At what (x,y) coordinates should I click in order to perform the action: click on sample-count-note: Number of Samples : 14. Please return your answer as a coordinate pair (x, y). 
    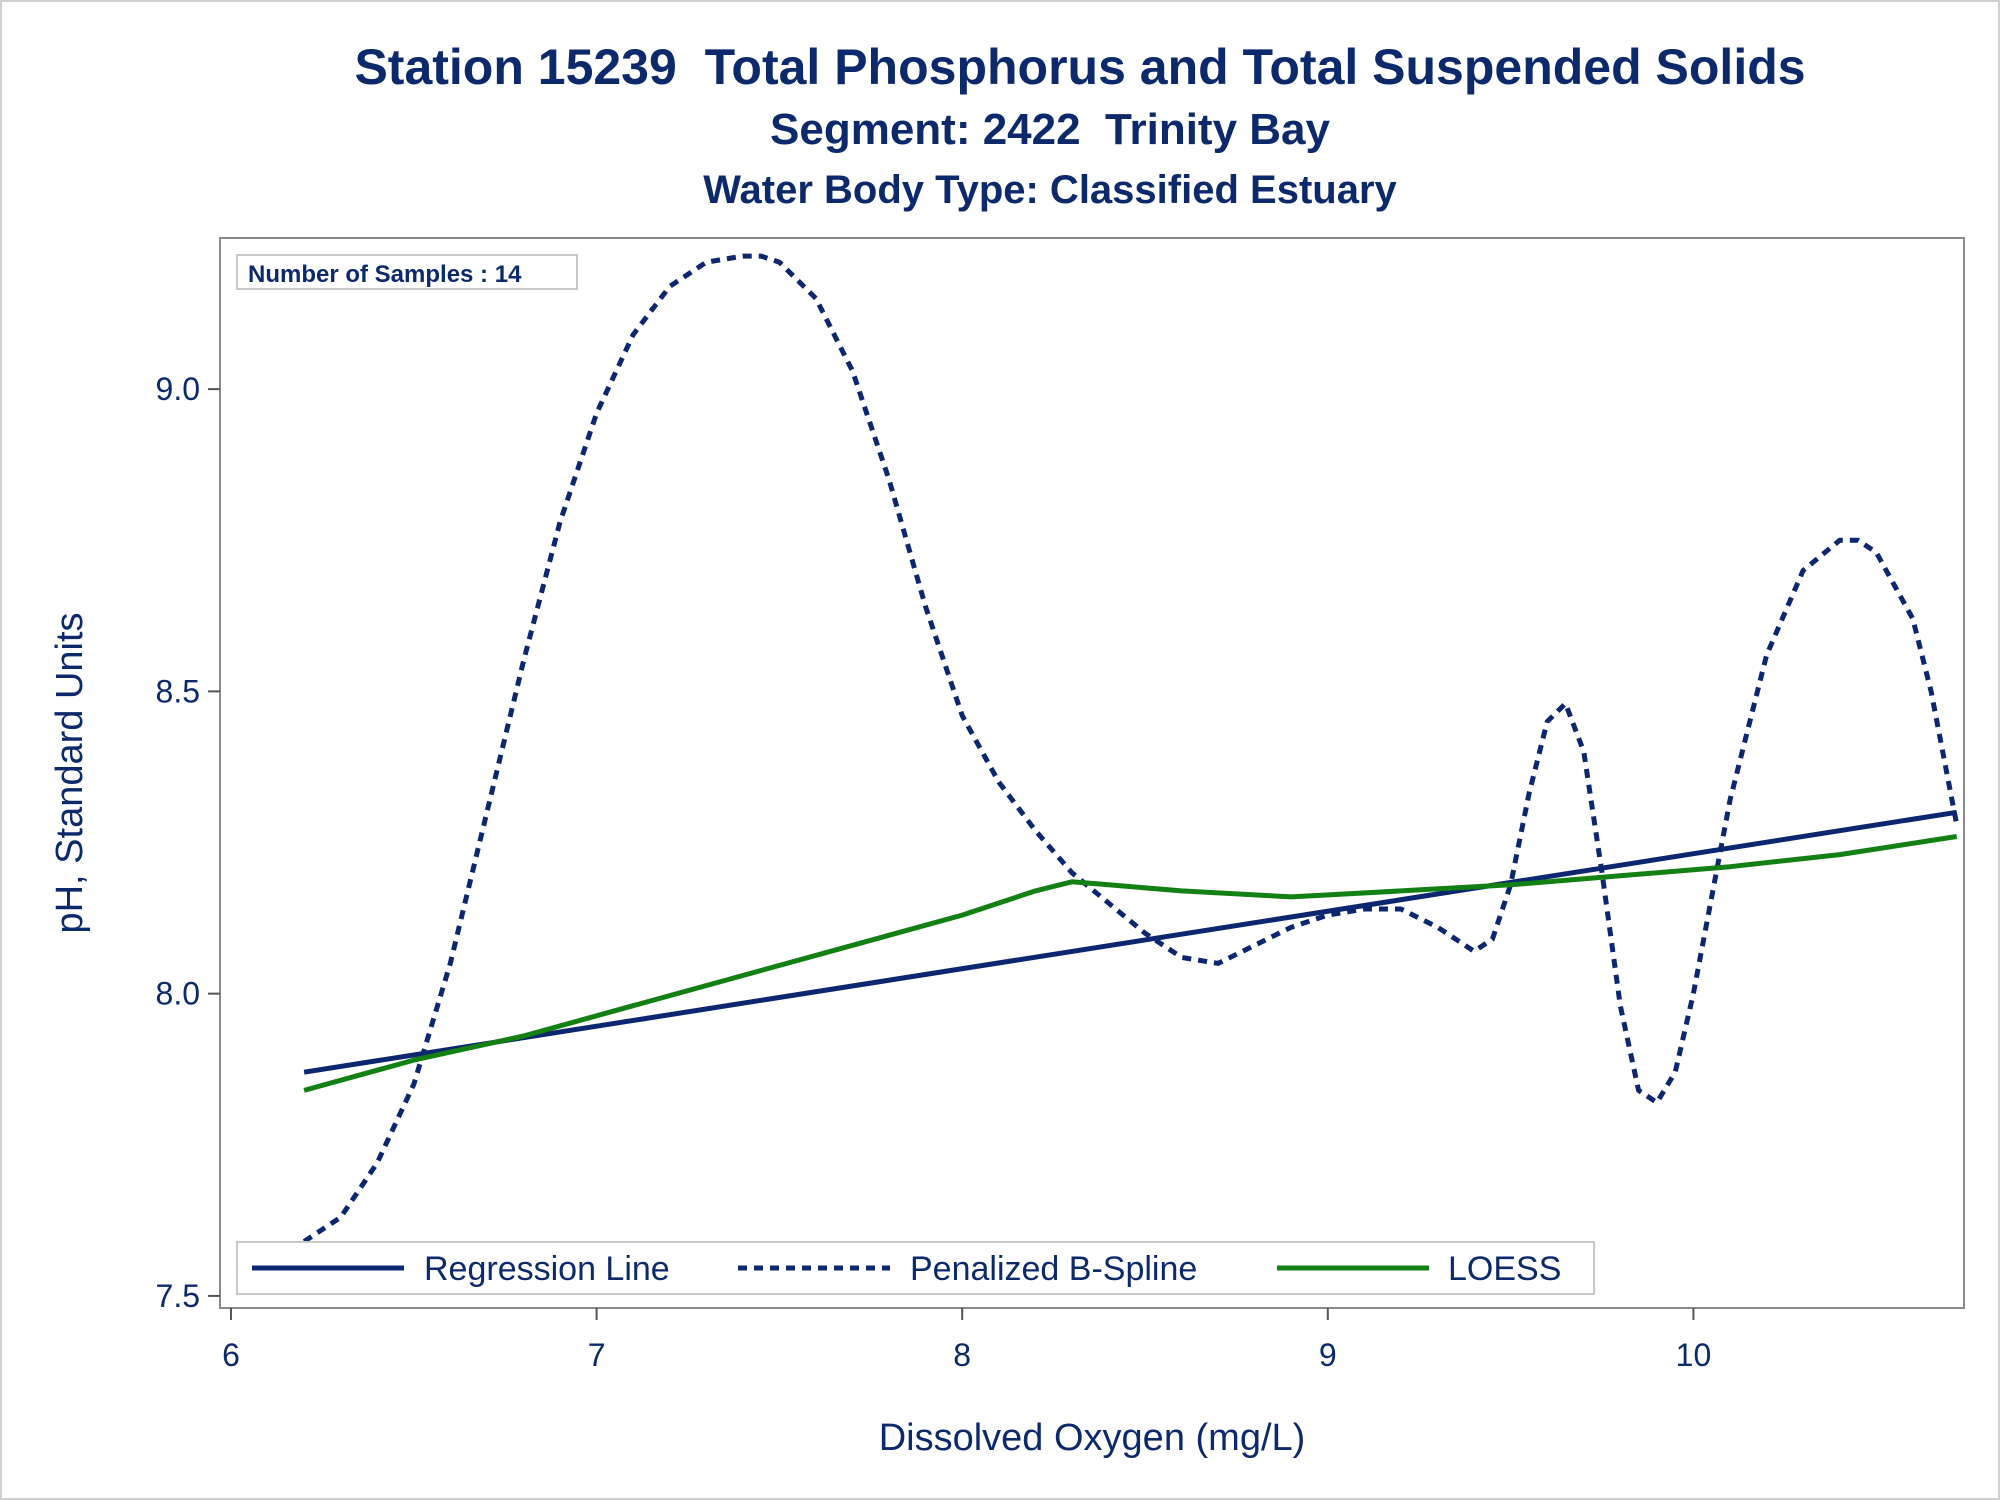
    Looking at the image, I should click on (407, 272).